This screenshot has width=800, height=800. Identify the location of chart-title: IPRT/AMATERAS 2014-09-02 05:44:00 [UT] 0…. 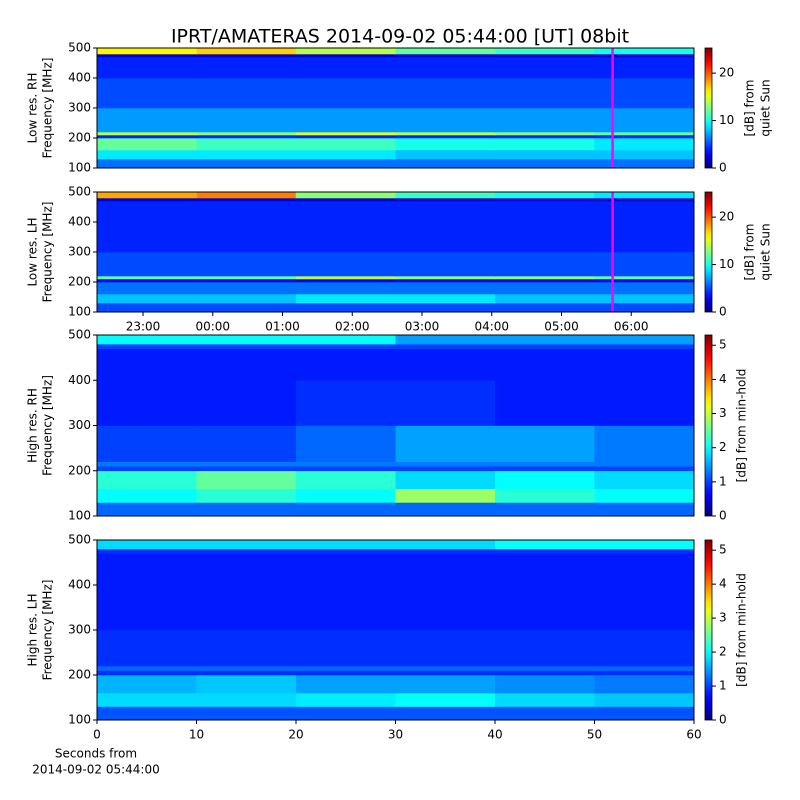
(400, 37).